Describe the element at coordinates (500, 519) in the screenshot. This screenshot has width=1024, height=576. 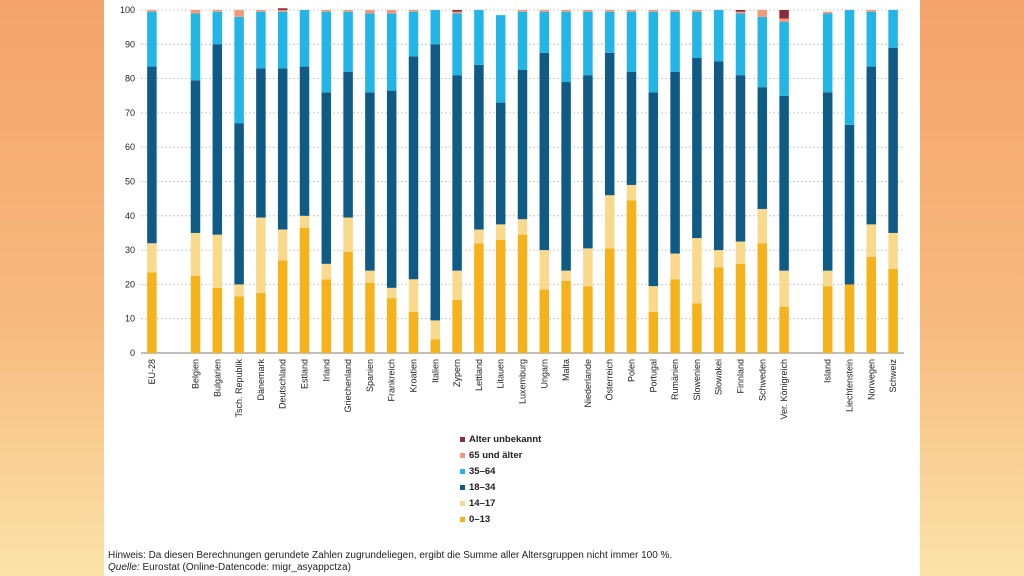
I see `legend-item: 0–13` at that location.